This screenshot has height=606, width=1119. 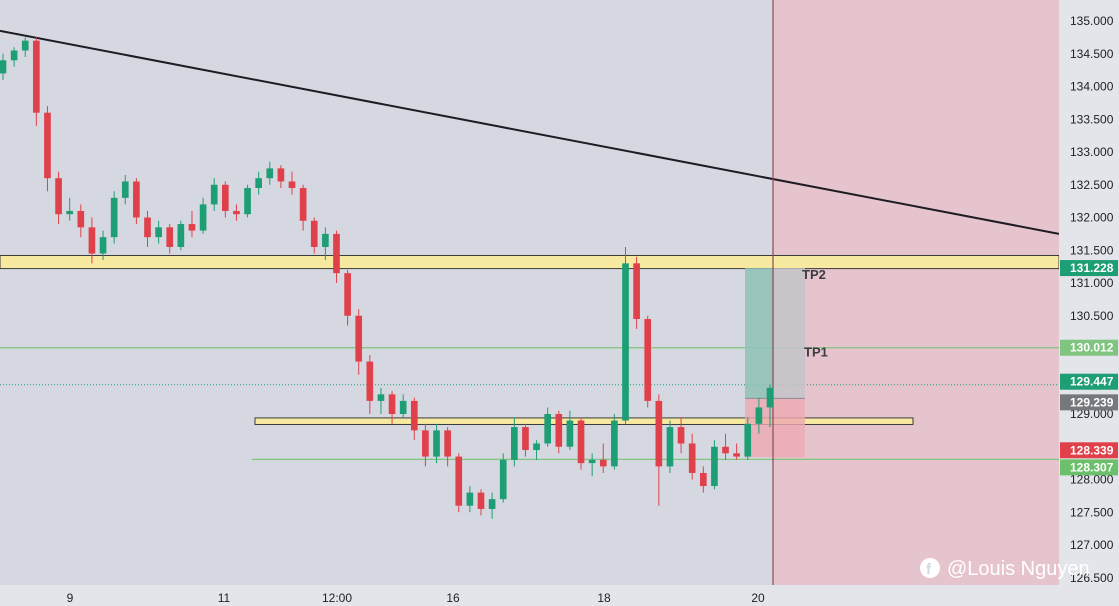 I want to click on resistance-zone, so click(x=530, y=262).